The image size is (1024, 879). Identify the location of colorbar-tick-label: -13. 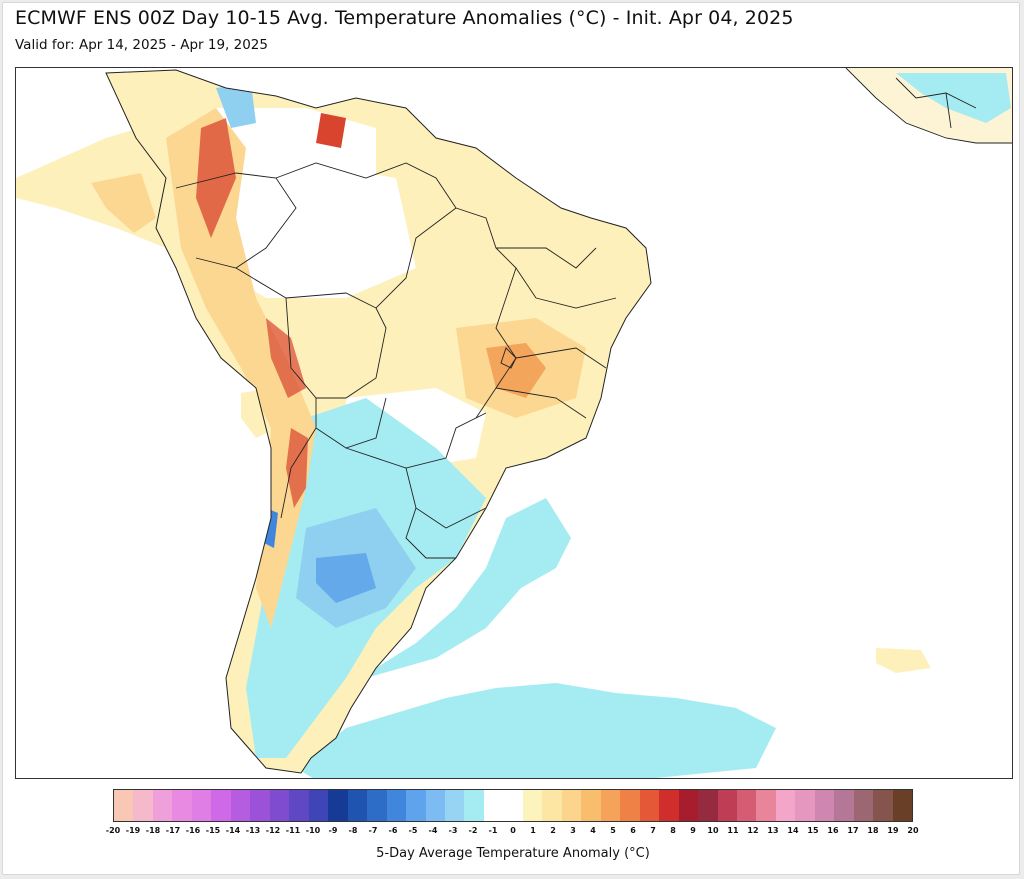
(253, 830).